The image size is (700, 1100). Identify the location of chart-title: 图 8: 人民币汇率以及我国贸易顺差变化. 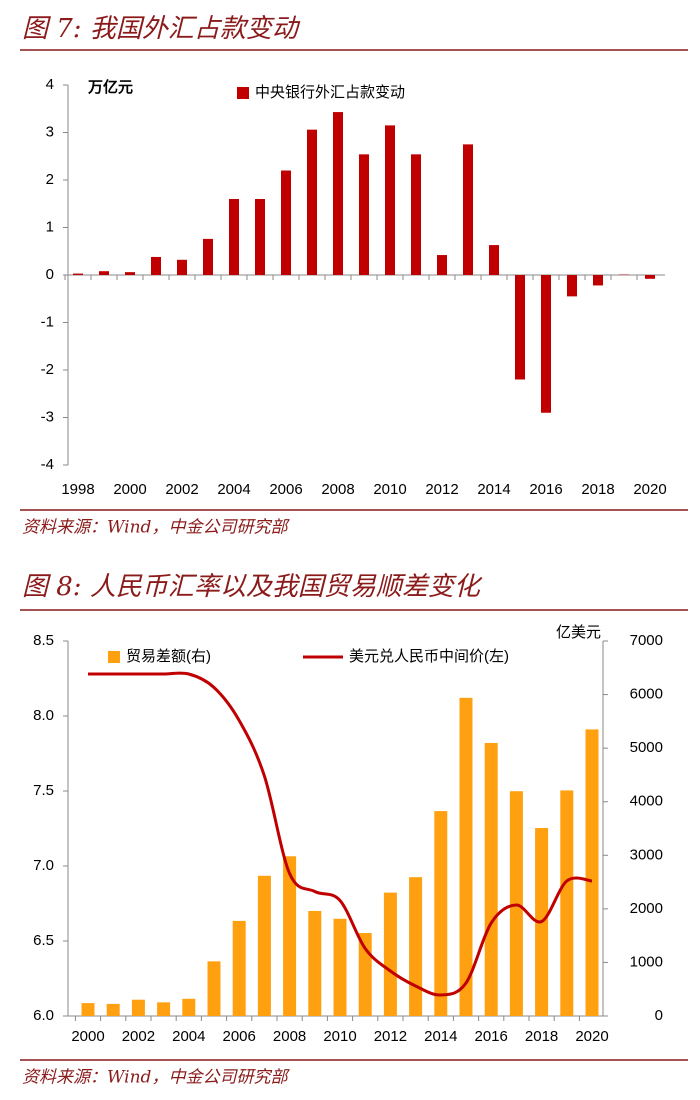
(252, 587).